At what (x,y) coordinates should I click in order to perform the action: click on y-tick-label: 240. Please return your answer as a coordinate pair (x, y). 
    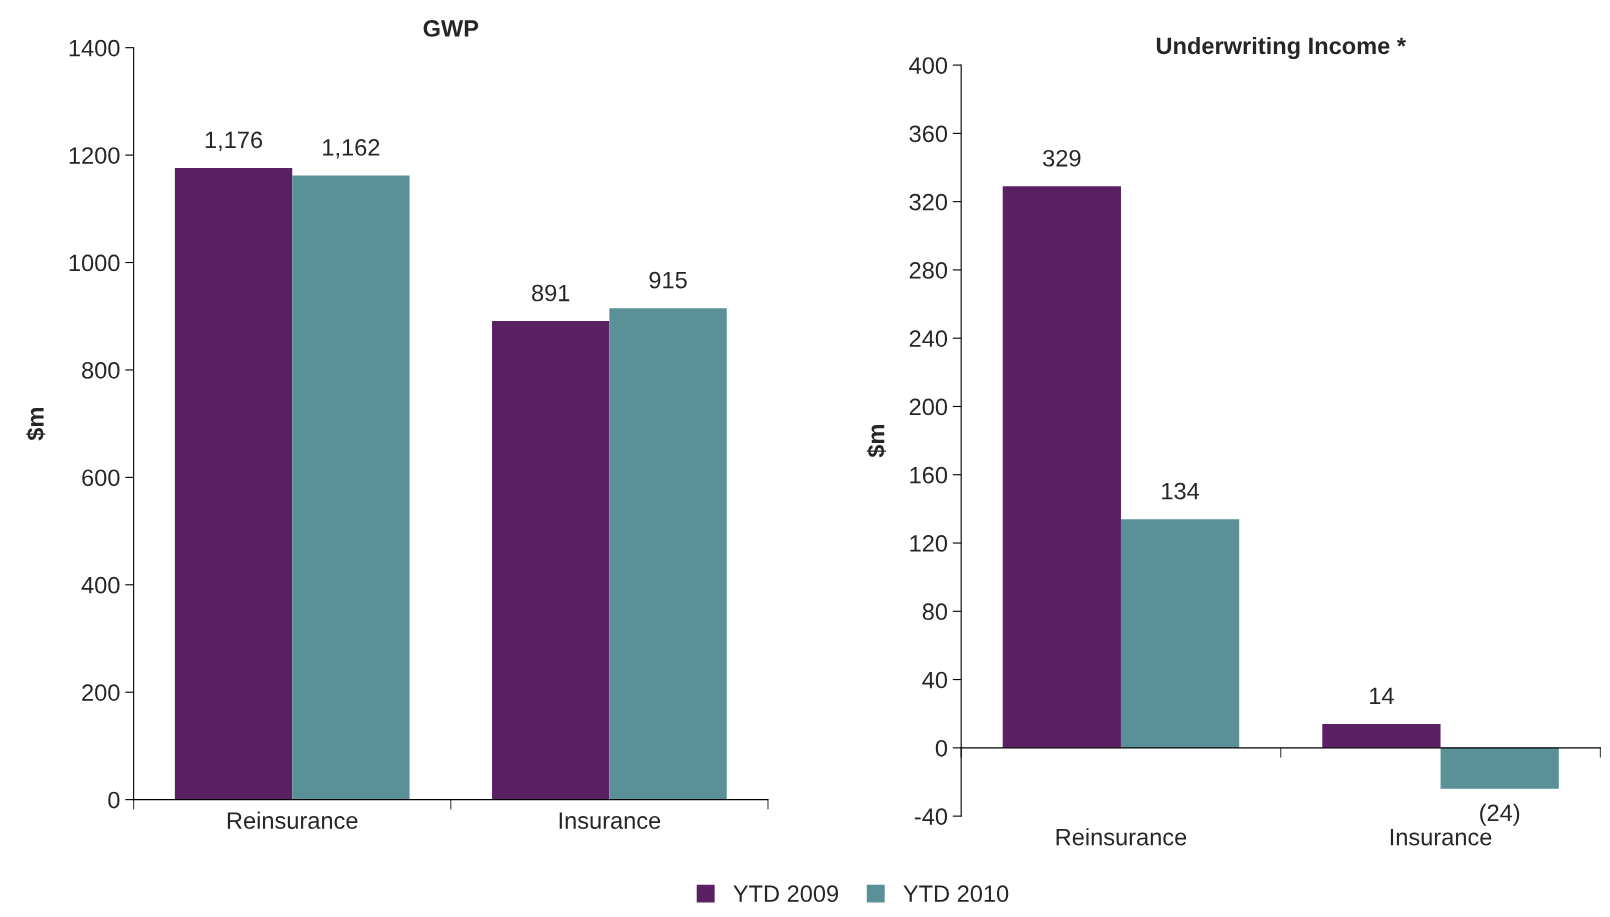
    Looking at the image, I should click on (928, 338).